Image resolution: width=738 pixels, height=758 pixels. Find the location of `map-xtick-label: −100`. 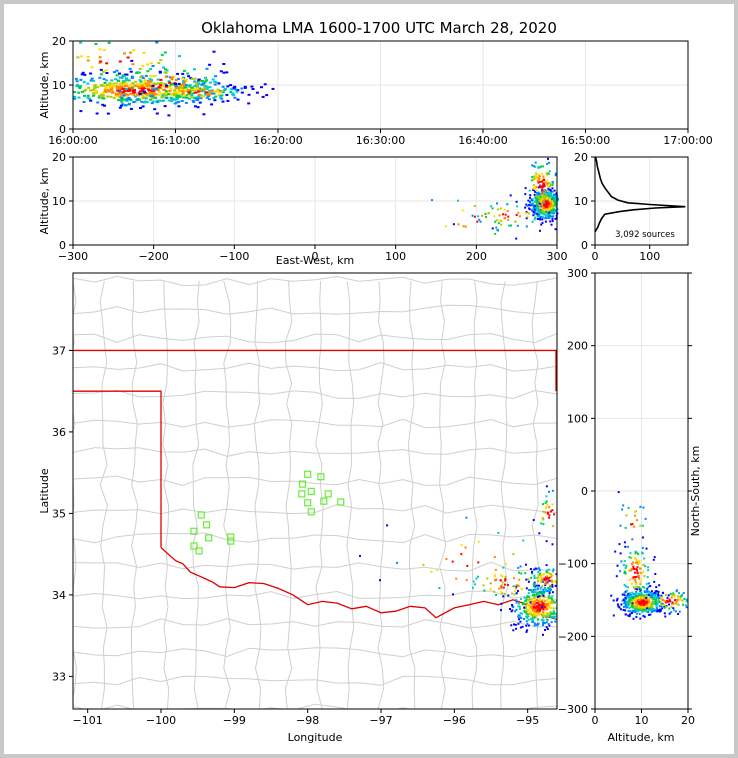

map-xtick-label: −100 is located at coordinates (161, 720).